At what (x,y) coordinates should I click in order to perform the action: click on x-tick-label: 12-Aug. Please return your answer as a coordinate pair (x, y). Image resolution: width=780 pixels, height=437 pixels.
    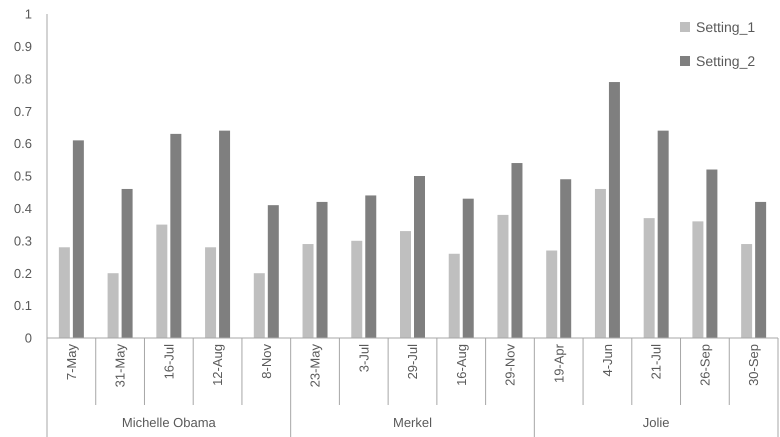
    Looking at the image, I should click on (218, 365).